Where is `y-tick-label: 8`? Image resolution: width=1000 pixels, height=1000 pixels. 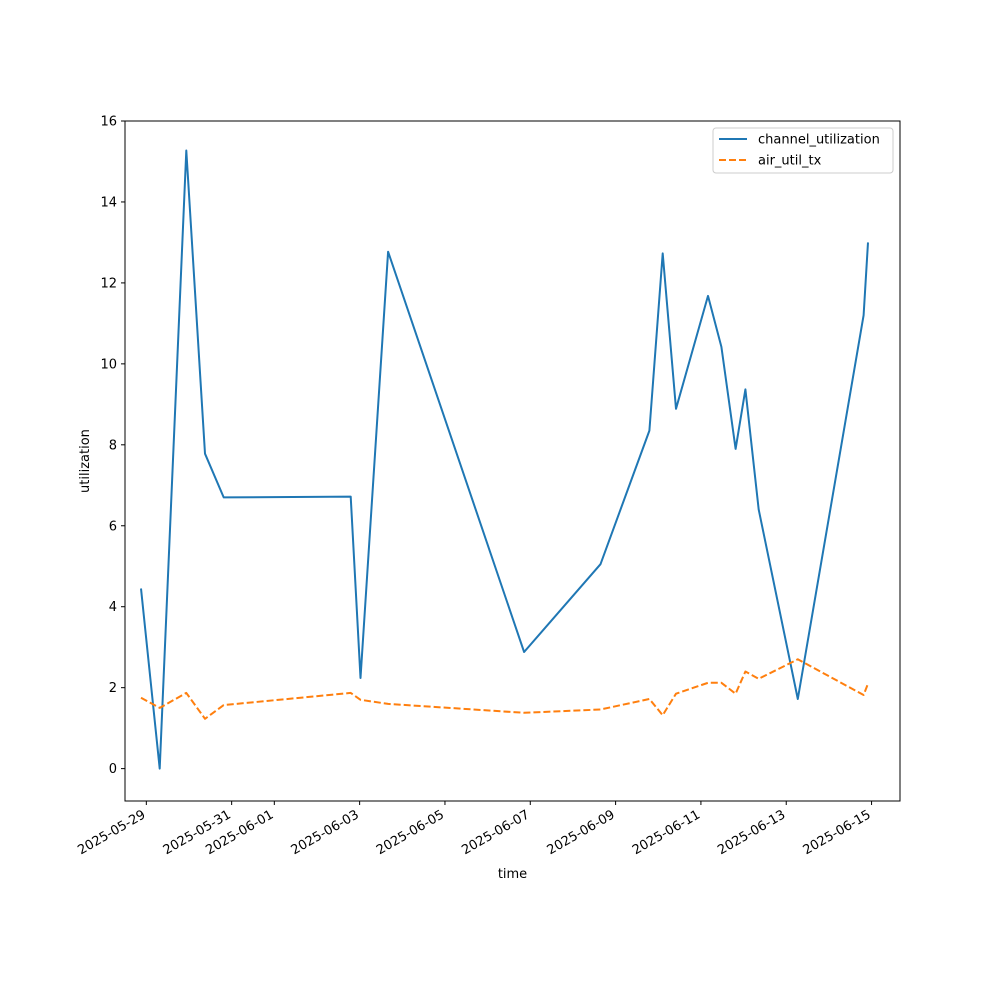 y-tick-label: 8 is located at coordinates (113, 445).